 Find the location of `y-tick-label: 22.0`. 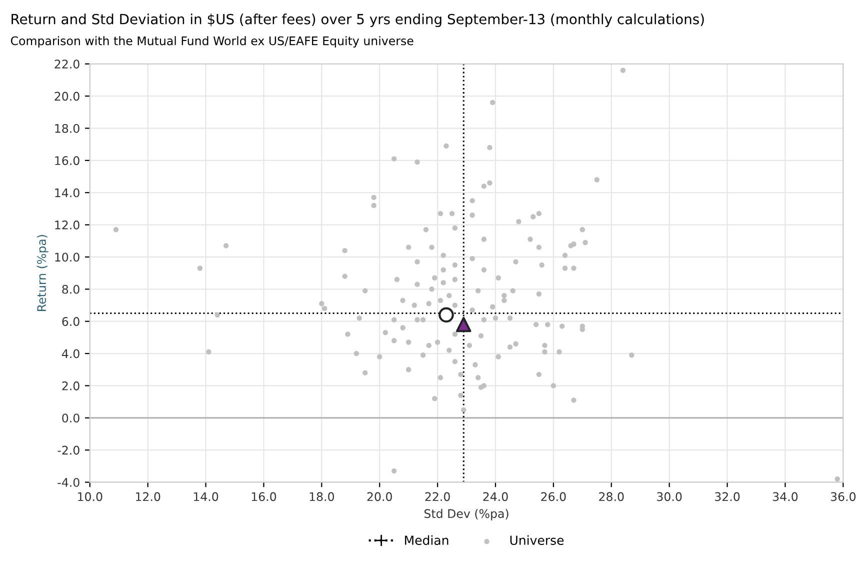

y-tick-label: 22.0 is located at coordinates (67, 64).